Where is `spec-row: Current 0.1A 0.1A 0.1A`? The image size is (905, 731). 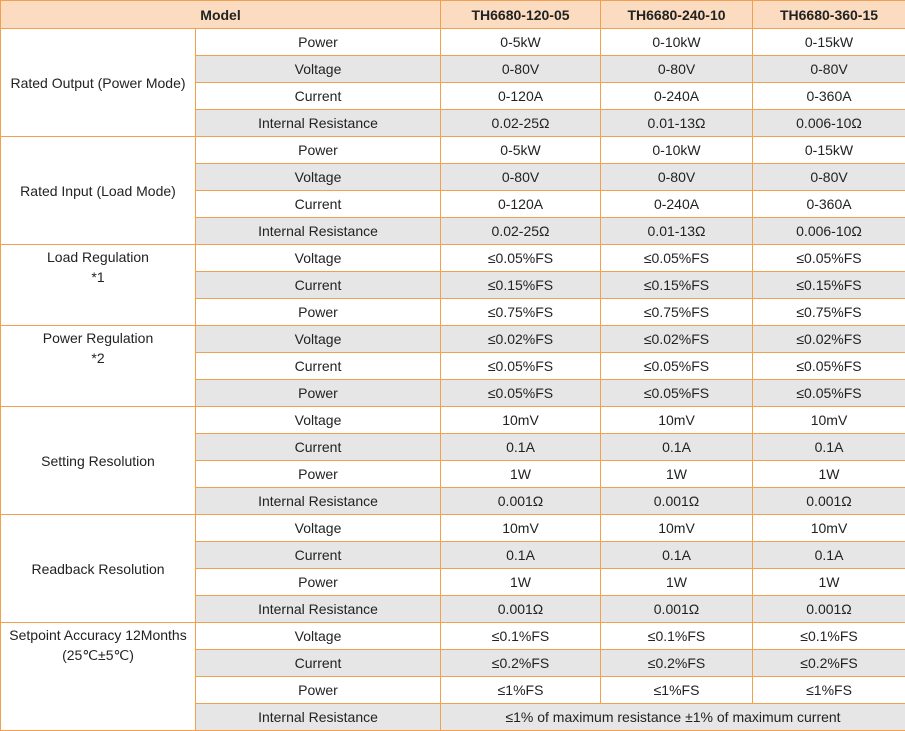
spec-row: Current 0.1A 0.1A 0.1A is located at coordinates (453, 447).